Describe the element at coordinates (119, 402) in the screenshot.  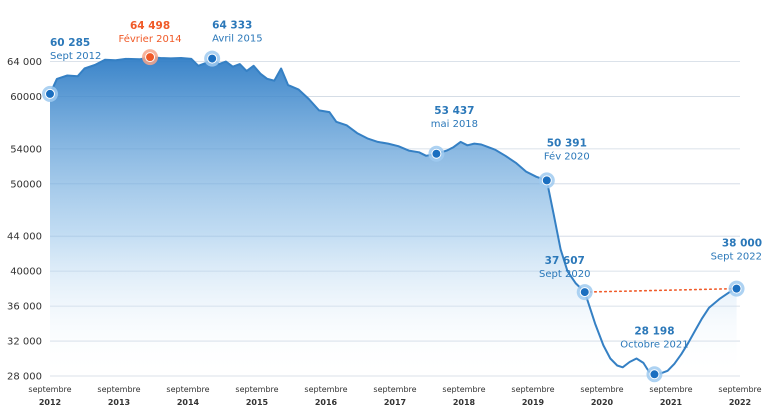
I see `x-tick-year: 2013` at that location.